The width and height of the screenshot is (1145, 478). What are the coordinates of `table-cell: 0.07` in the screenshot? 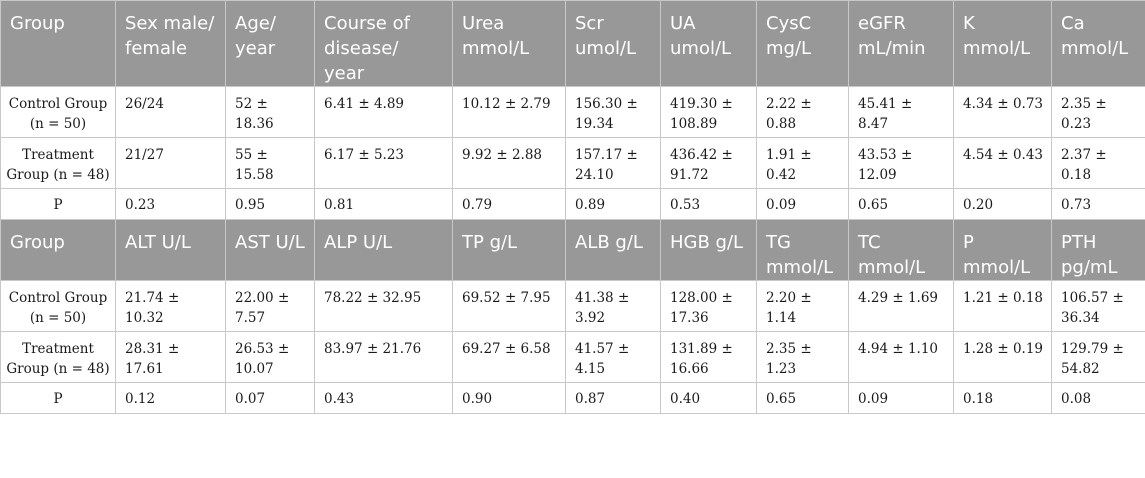 It's located at (270, 398).